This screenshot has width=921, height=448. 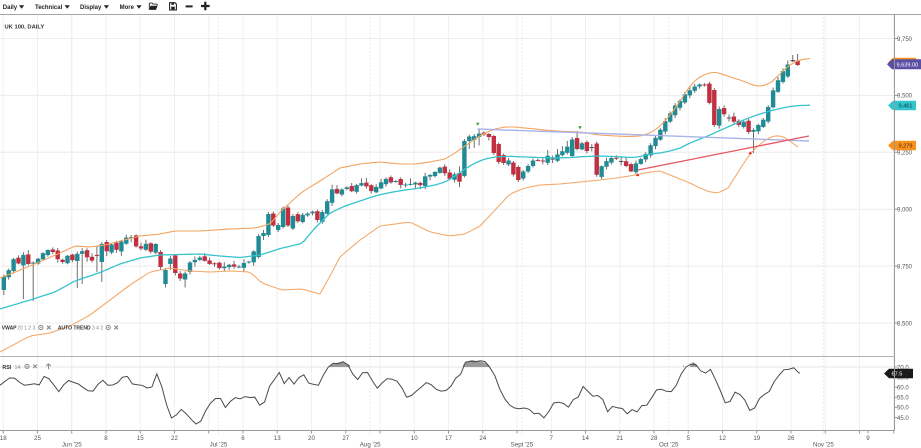 I want to click on svg-text: 7, so click(x=551, y=438).